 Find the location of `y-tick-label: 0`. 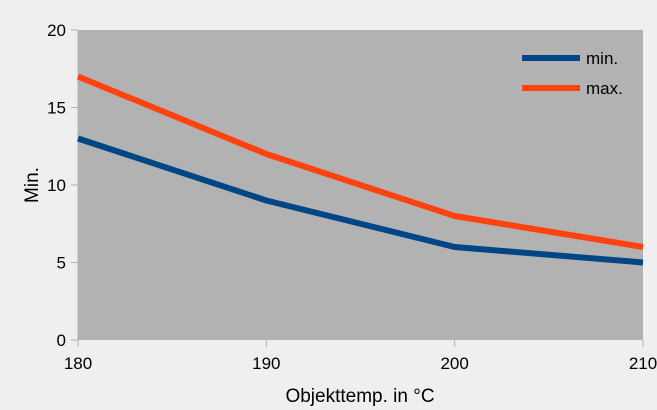

y-tick-label: 0 is located at coordinates (61, 340).